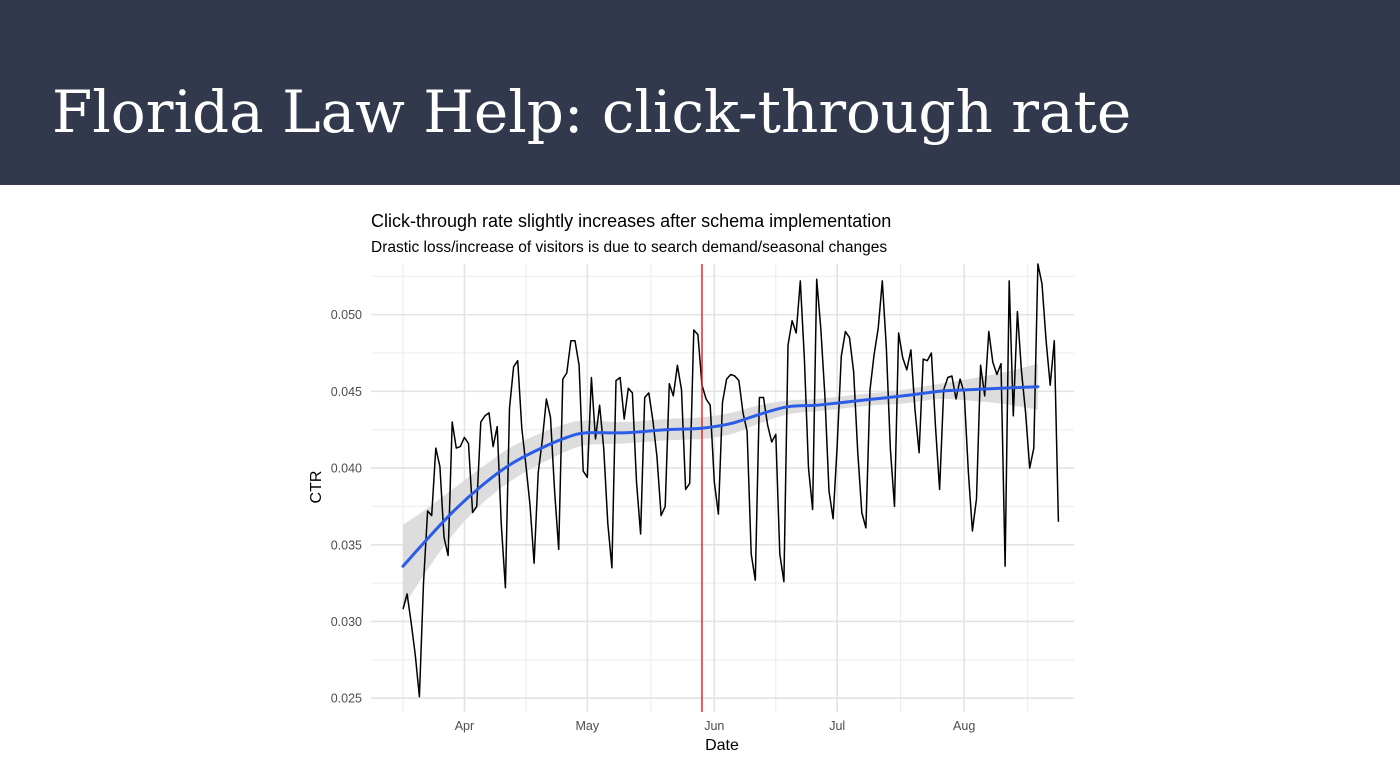 This screenshot has width=1400, height=777. What do you see at coordinates (346, 392) in the screenshot?
I see `y-tick-label: 0.045` at bounding box center [346, 392].